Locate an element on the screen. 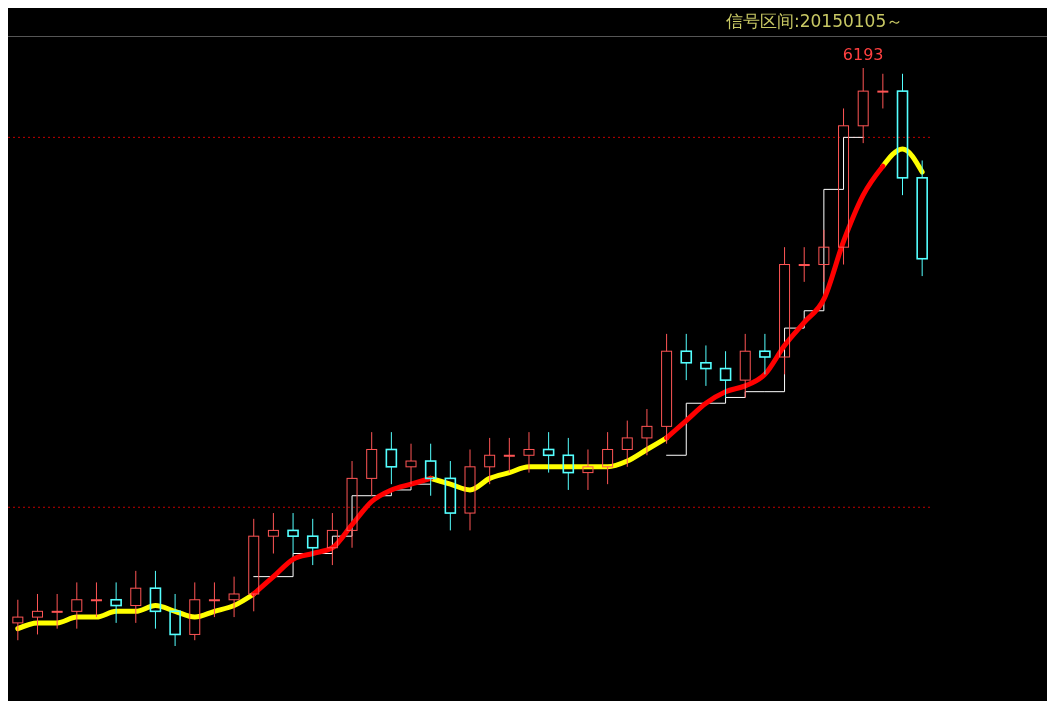  annotation: 6193 is located at coordinates (863, 54).